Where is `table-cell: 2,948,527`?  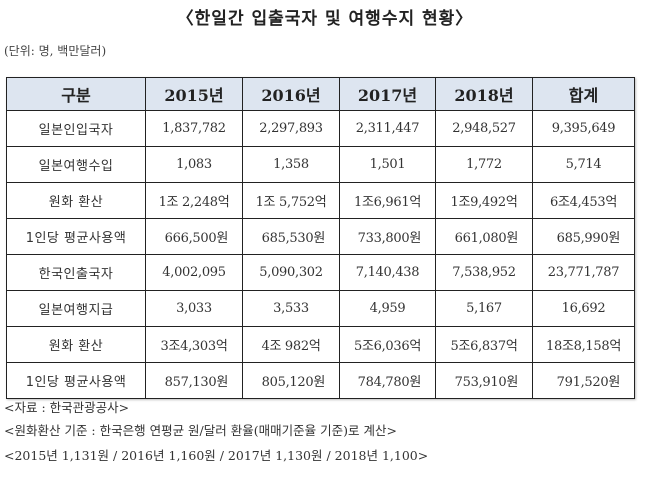
table-cell: 2,948,527 is located at coordinates (484, 128).